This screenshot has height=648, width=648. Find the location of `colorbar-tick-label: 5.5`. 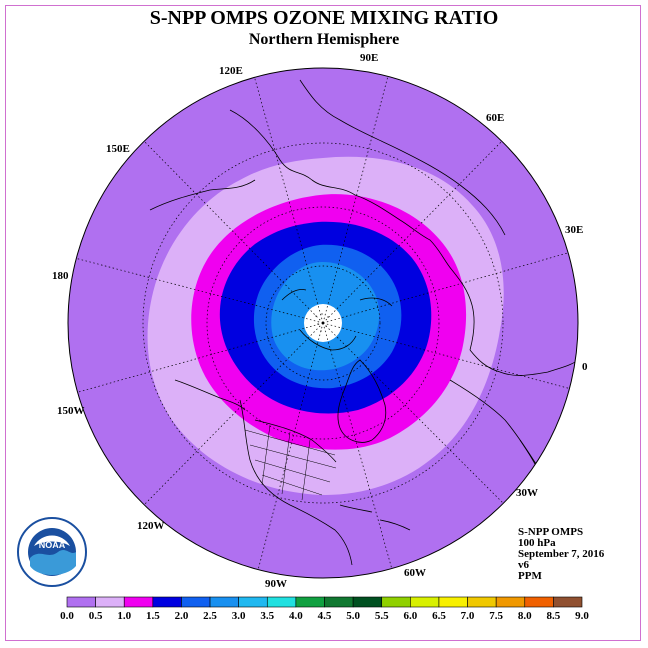

colorbar-tick-label: 5.5 is located at coordinates (382, 616).